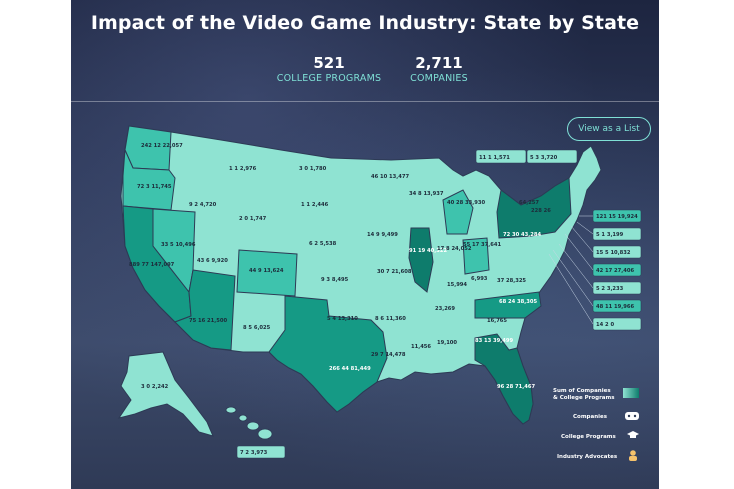 The width and height of the screenshot is (734, 489). What do you see at coordinates (632, 416) in the screenshot?
I see `gamepad-icon` at bounding box center [632, 416].